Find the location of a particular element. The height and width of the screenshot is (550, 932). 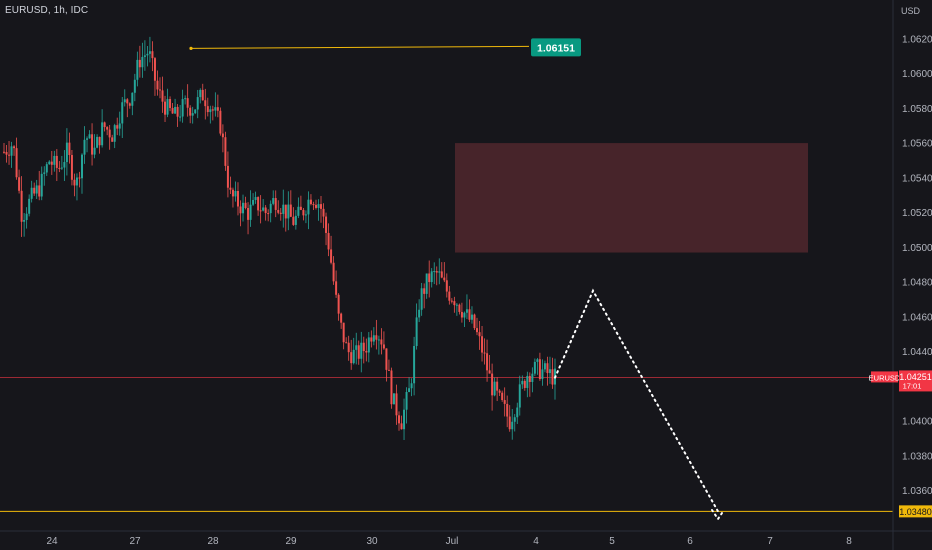

x-tick-label: 30 is located at coordinates (372, 541).